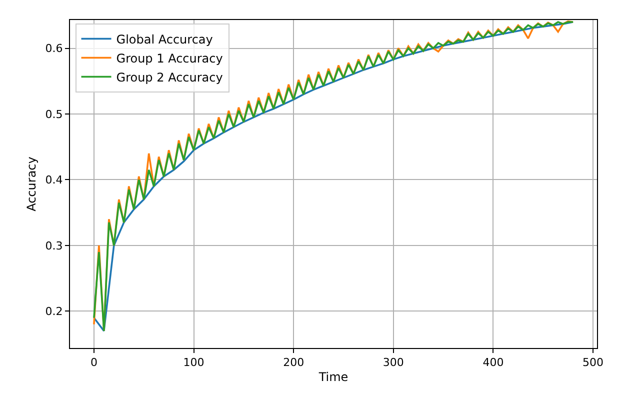  Describe the element at coordinates (593, 363) in the screenshot. I see `x-tick-label: 500` at that location.